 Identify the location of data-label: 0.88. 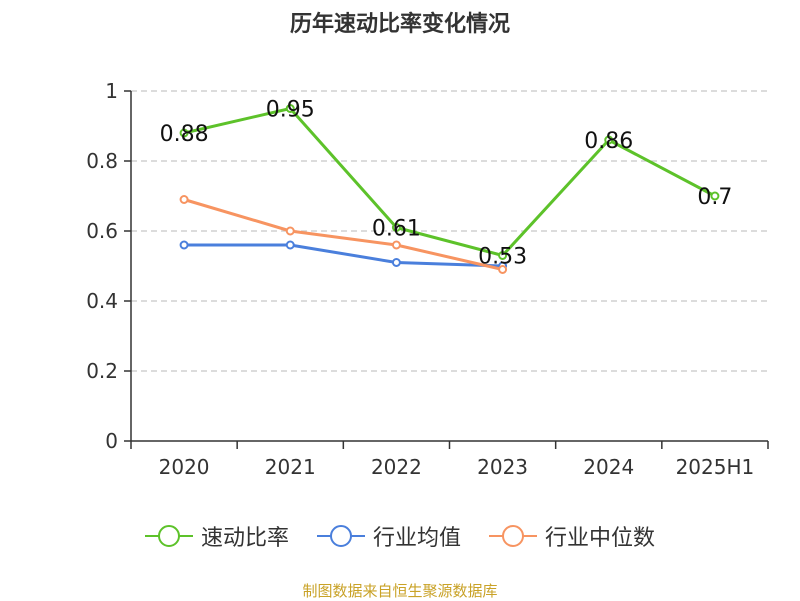
(184, 134).